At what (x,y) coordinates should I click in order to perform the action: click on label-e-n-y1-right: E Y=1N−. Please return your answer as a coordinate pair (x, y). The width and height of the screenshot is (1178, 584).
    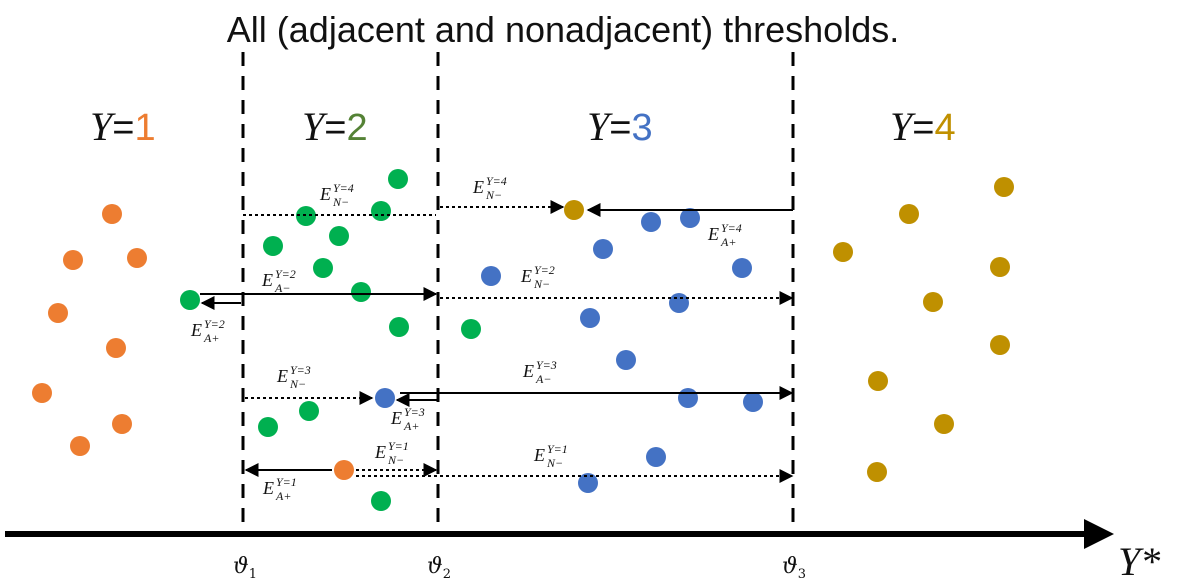
    Looking at the image, I should click on (550, 456).